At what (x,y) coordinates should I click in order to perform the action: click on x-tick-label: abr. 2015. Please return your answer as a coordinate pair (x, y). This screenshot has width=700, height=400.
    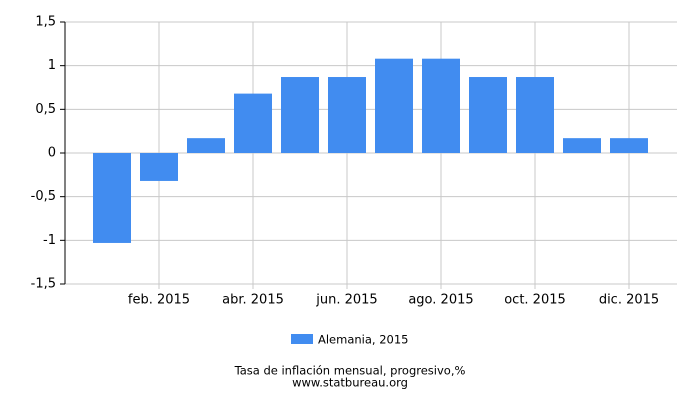
    Looking at the image, I should click on (253, 300).